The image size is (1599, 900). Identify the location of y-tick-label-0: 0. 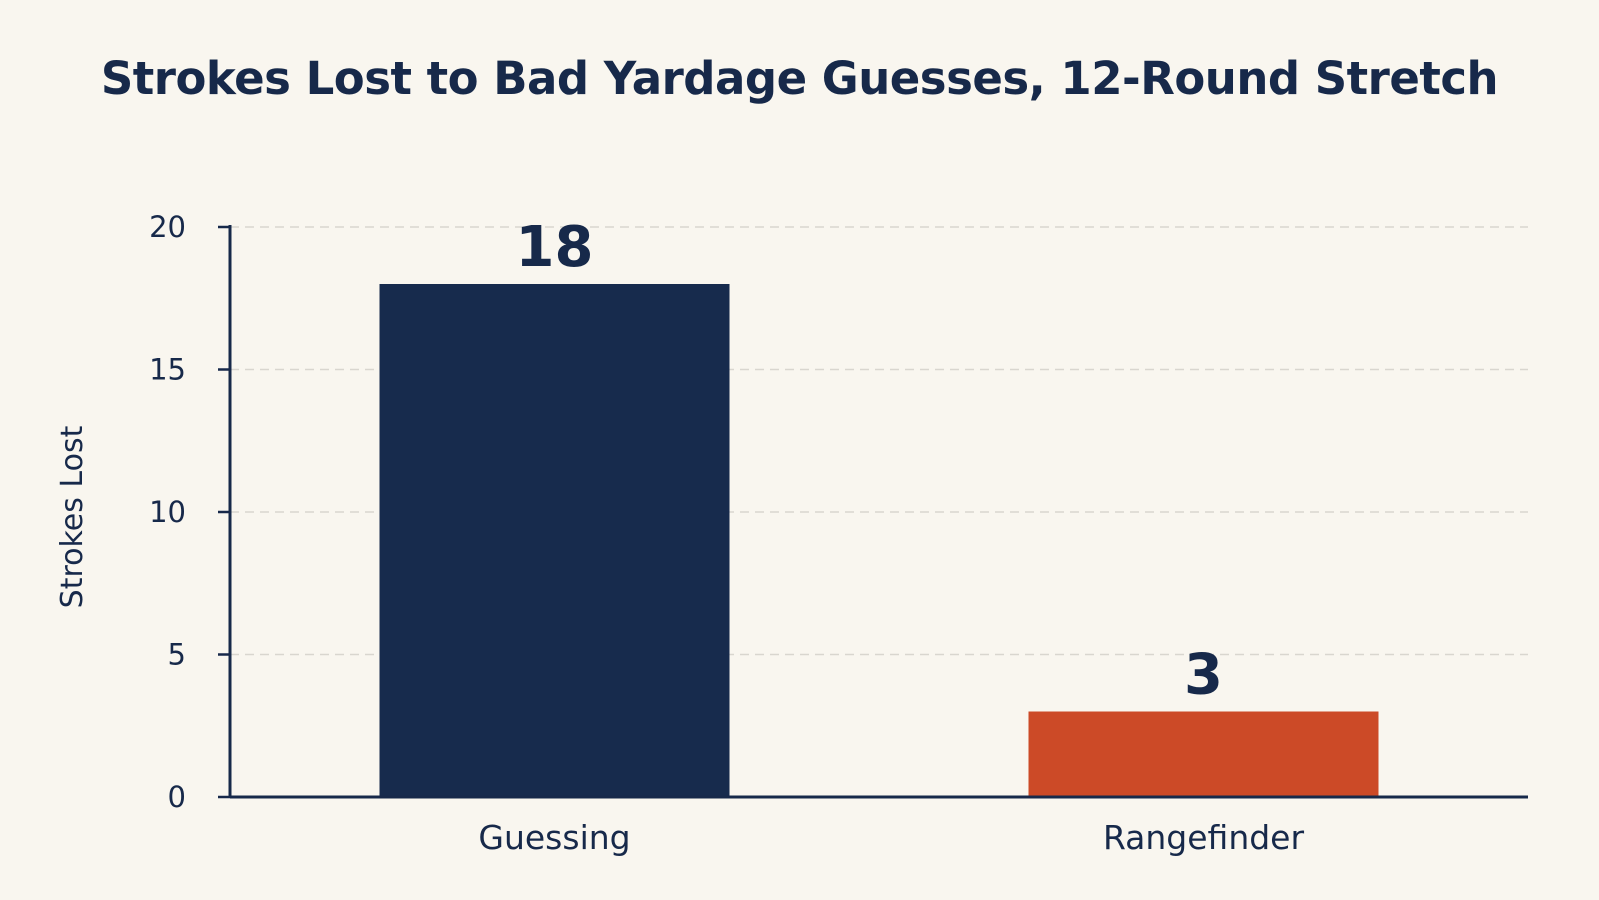
(177, 797).